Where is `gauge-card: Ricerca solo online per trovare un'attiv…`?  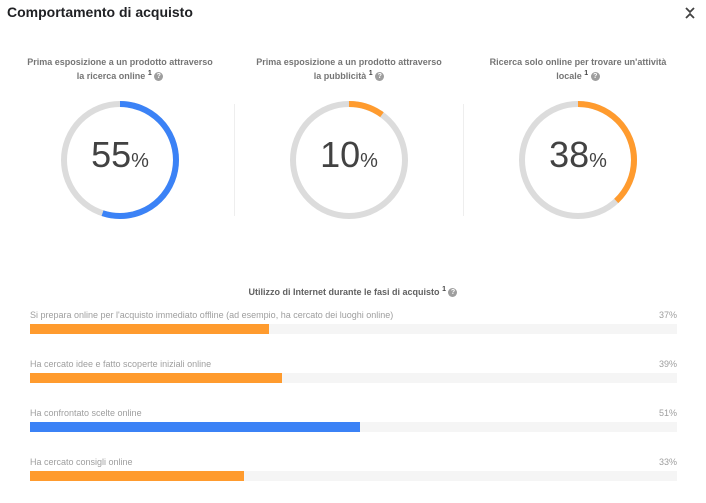 gauge-card: Ricerca solo online per trovare un'attiv… is located at coordinates (578, 141).